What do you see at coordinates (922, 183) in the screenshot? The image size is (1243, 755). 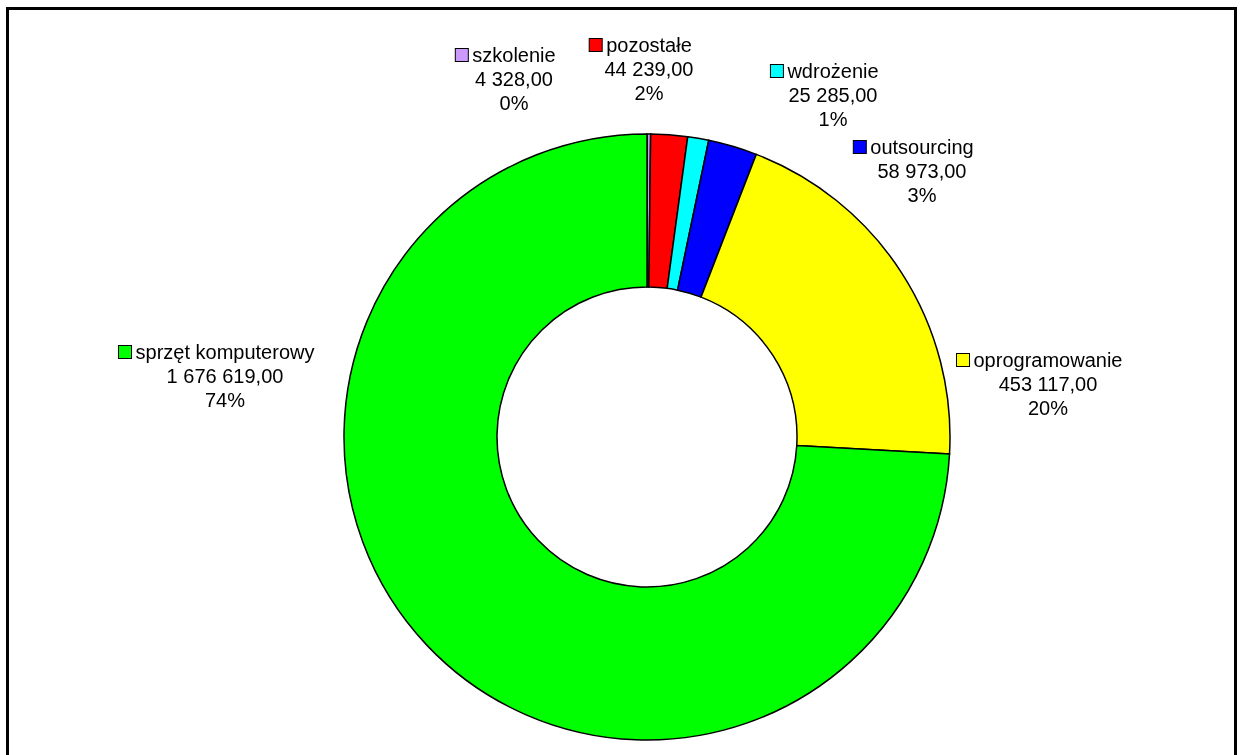 I see `data-label: 58 973,00 3%` at bounding box center [922, 183].